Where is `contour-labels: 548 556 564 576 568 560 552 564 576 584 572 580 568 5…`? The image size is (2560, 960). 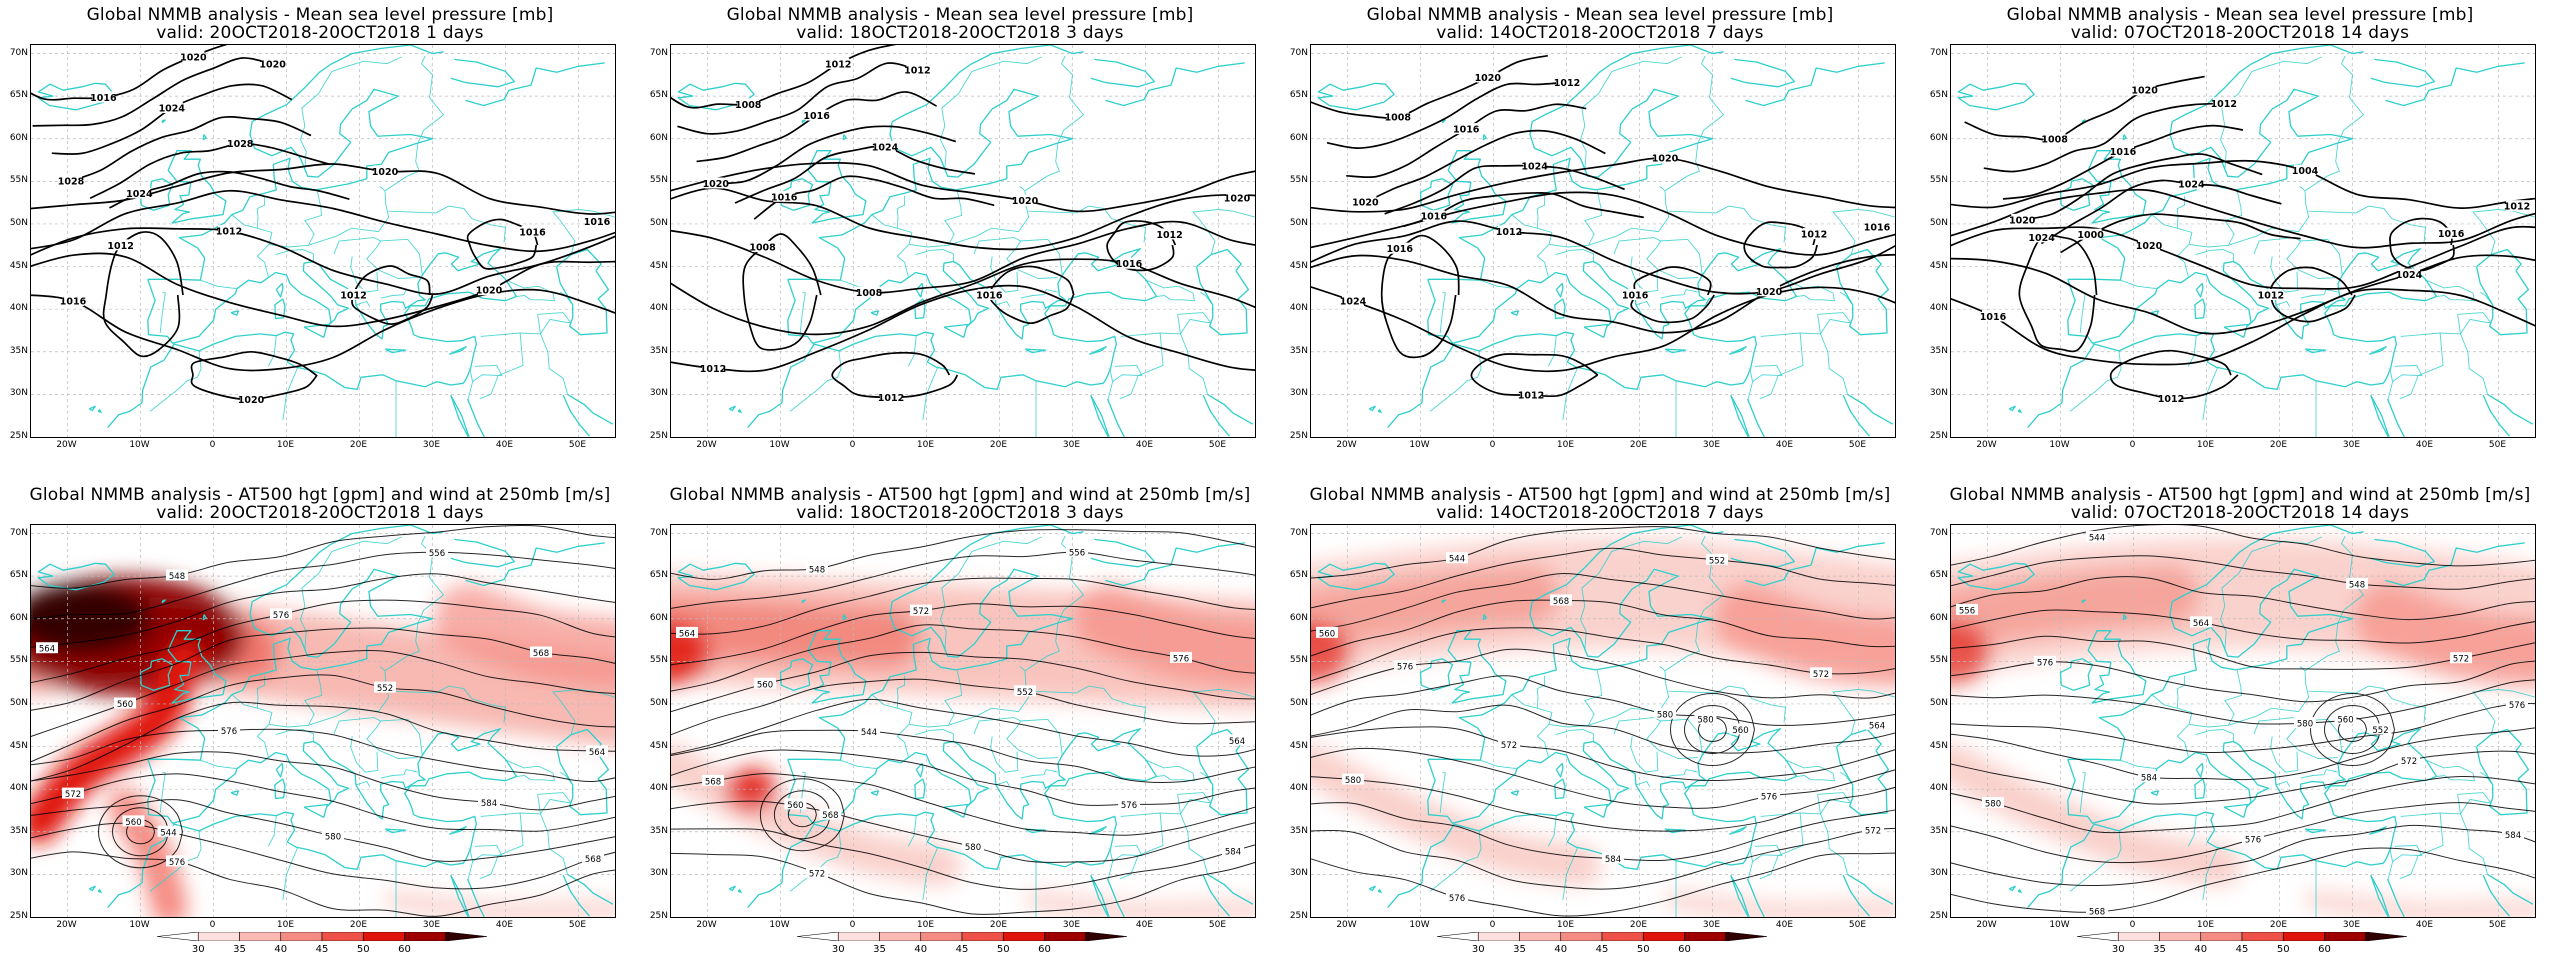
contour-labels: 548 556 564 576 568 560 552 564 576 584 572 580 568 5… is located at coordinates (322, 707).